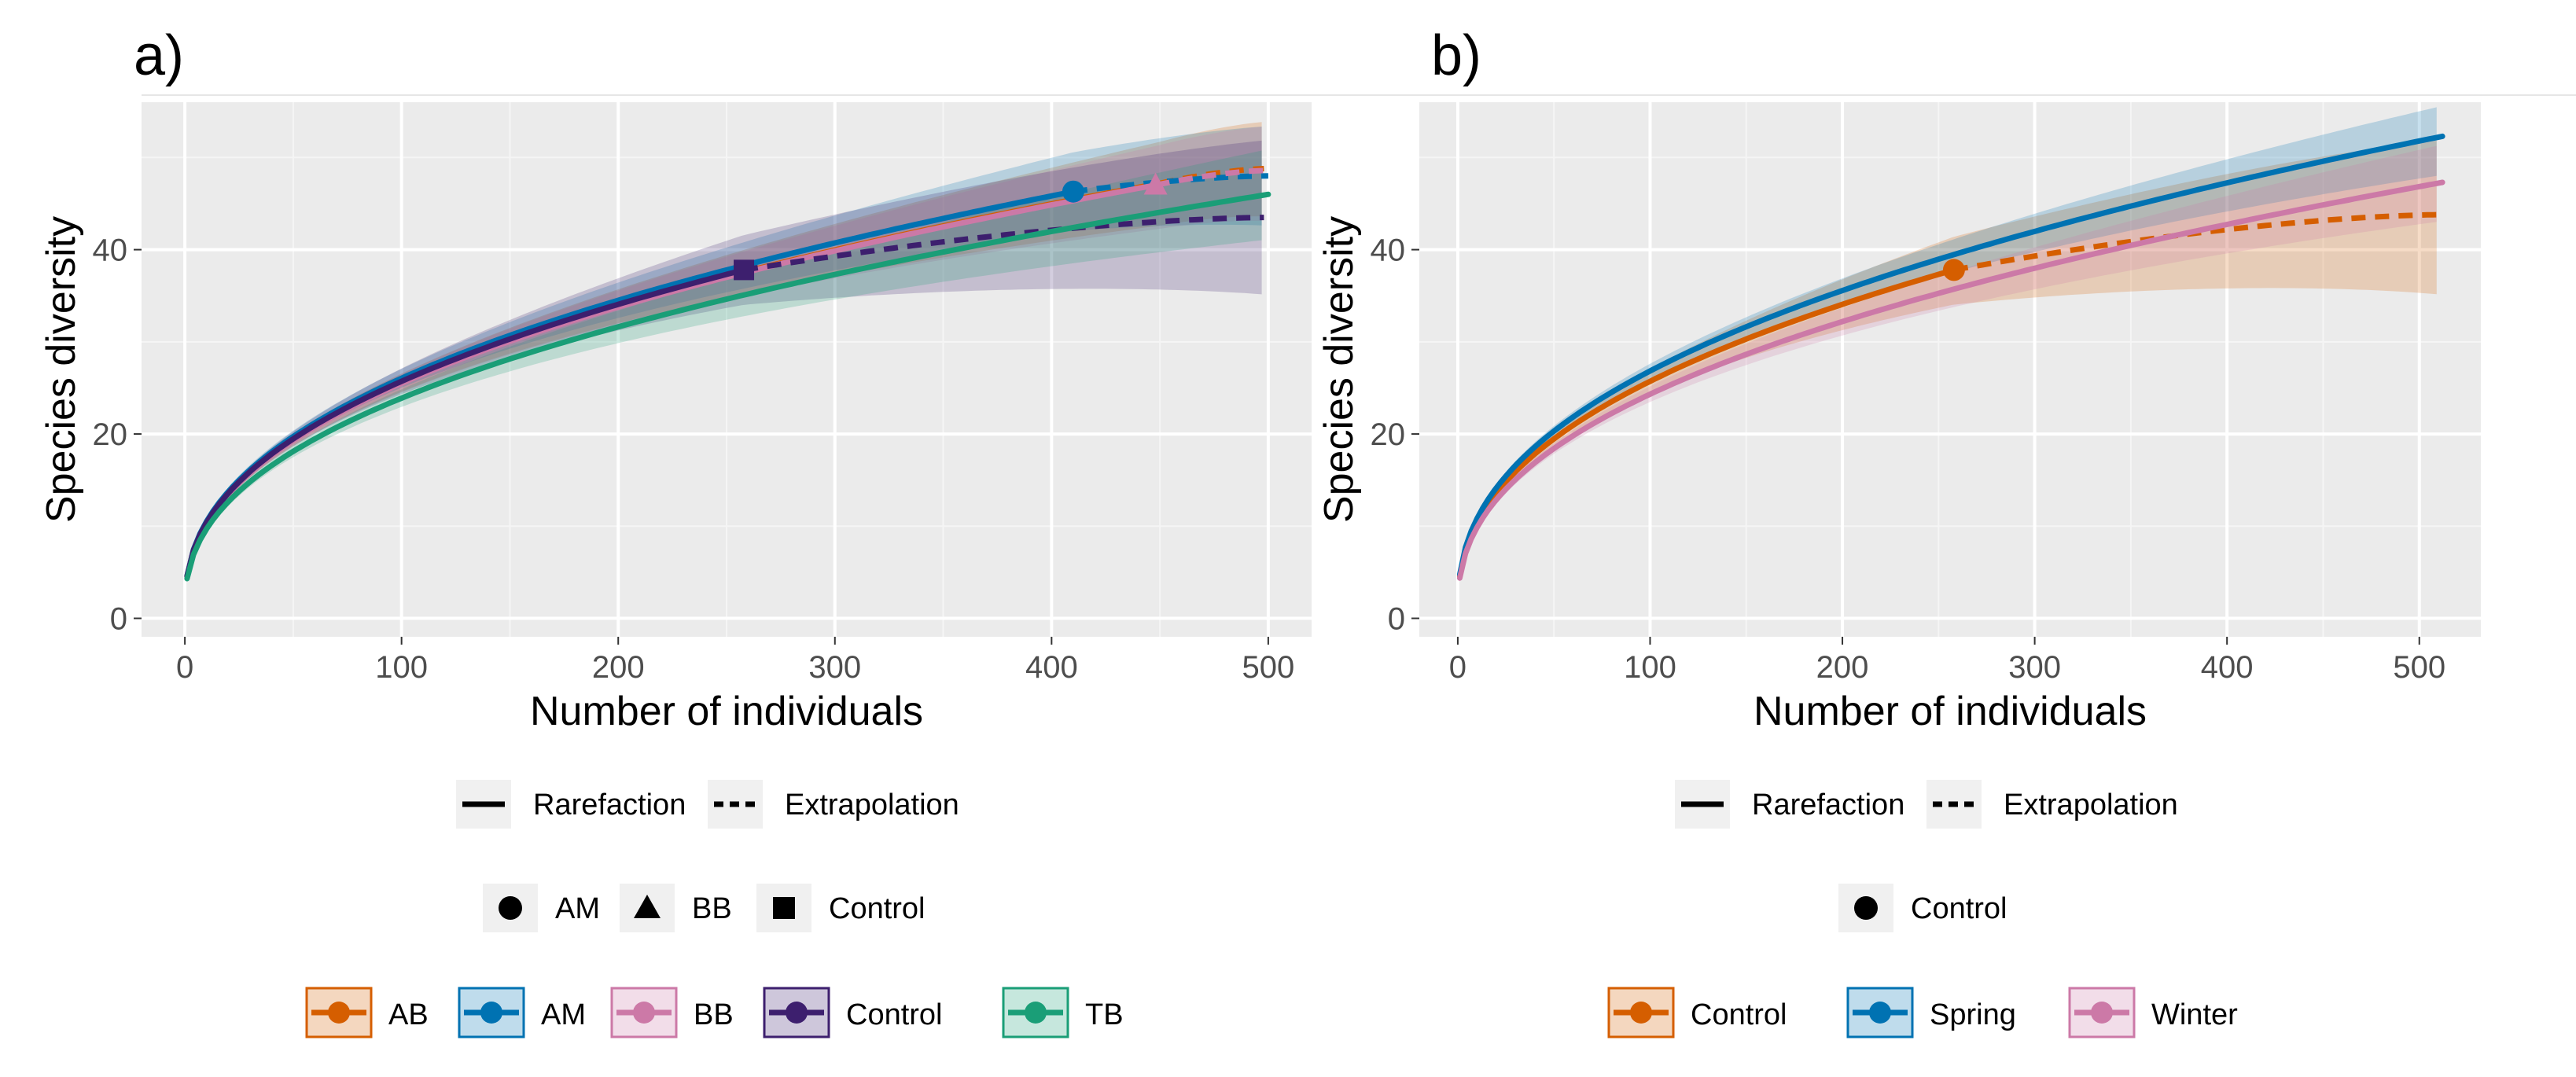  I want to click on legend-color-label: Spring, so click(1973, 1014).